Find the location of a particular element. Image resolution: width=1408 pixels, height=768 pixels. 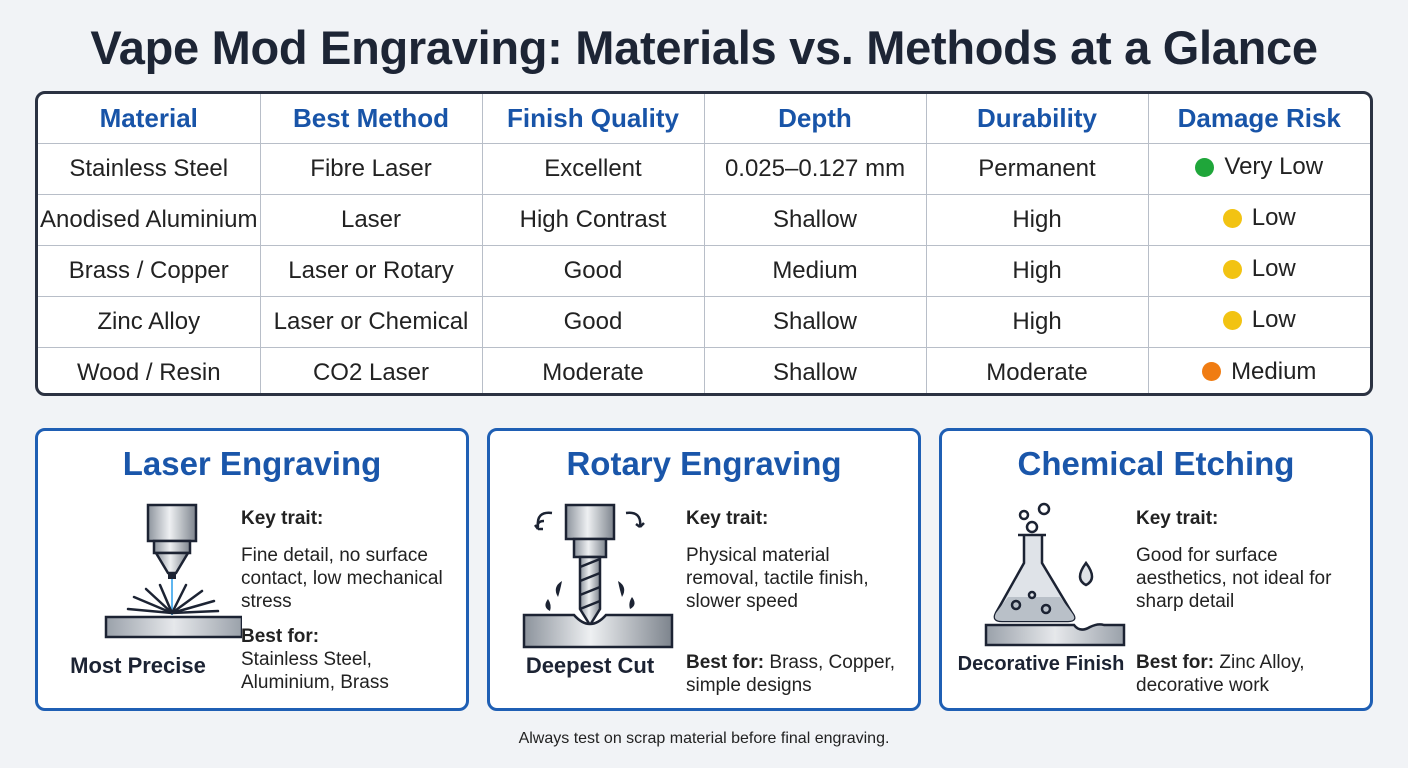

best-for: Best for: Brass, Copper, simple designs is located at coordinates (796, 674).